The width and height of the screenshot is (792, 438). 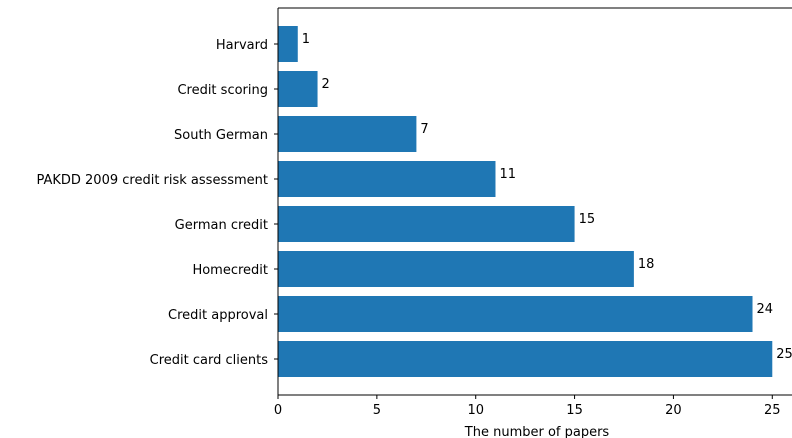 What do you see at coordinates (574, 410) in the screenshot?
I see `x-tick-label: 15` at bounding box center [574, 410].